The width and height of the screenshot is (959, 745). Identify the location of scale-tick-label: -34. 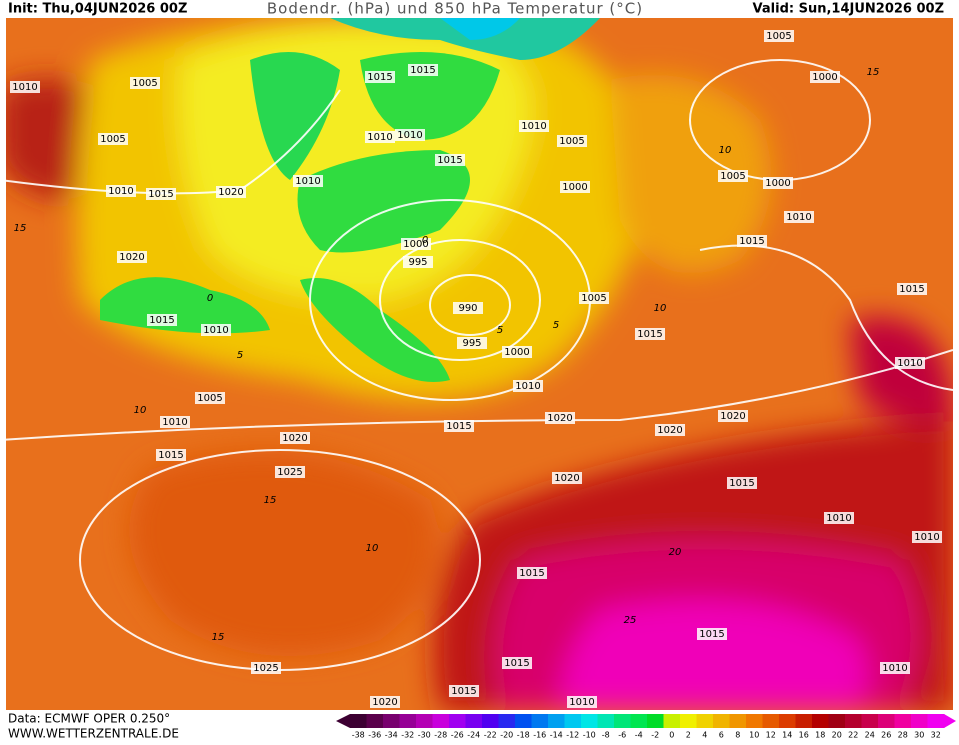
(391, 735).